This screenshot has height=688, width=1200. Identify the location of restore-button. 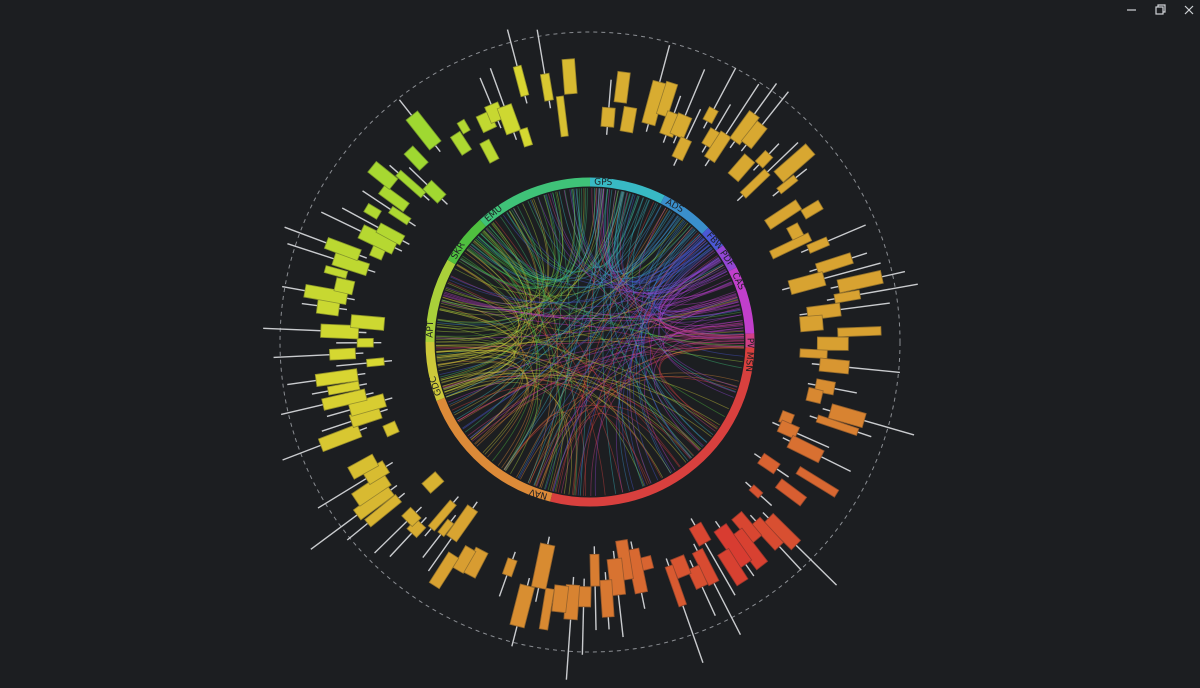
(1160, 9).